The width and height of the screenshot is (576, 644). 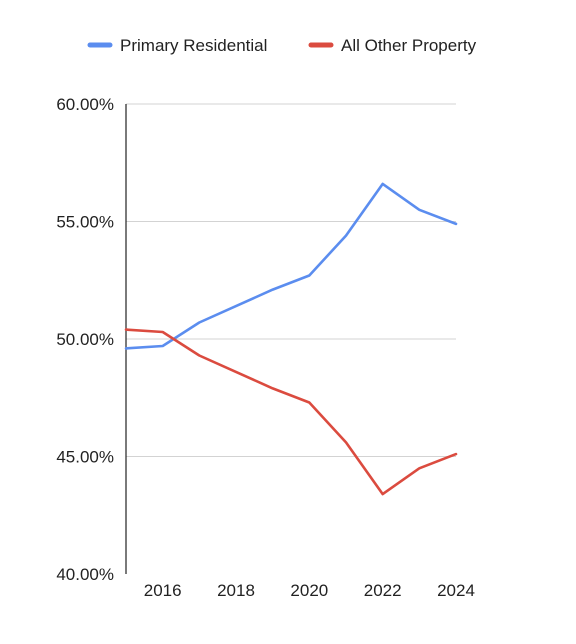 What do you see at coordinates (85, 222) in the screenshot?
I see `y-tick-label: 55.00%` at bounding box center [85, 222].